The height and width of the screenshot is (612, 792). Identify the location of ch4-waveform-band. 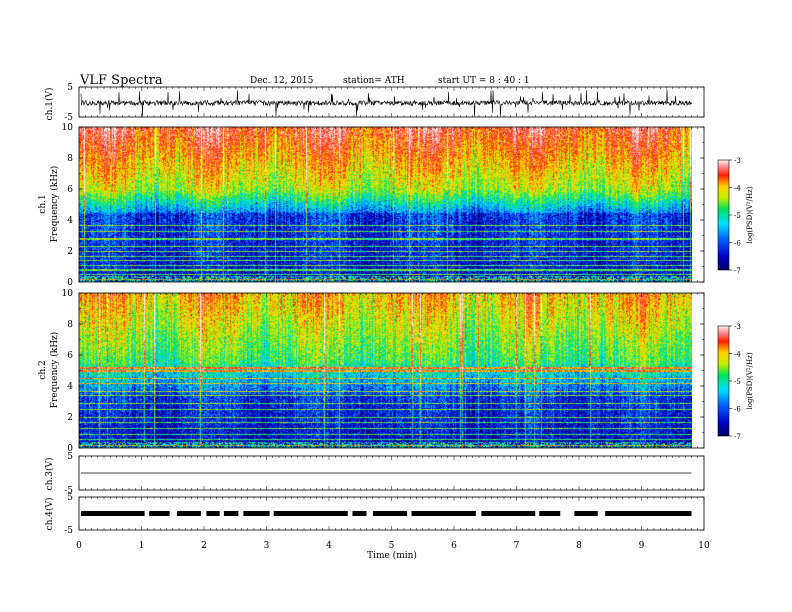
(386, 513).